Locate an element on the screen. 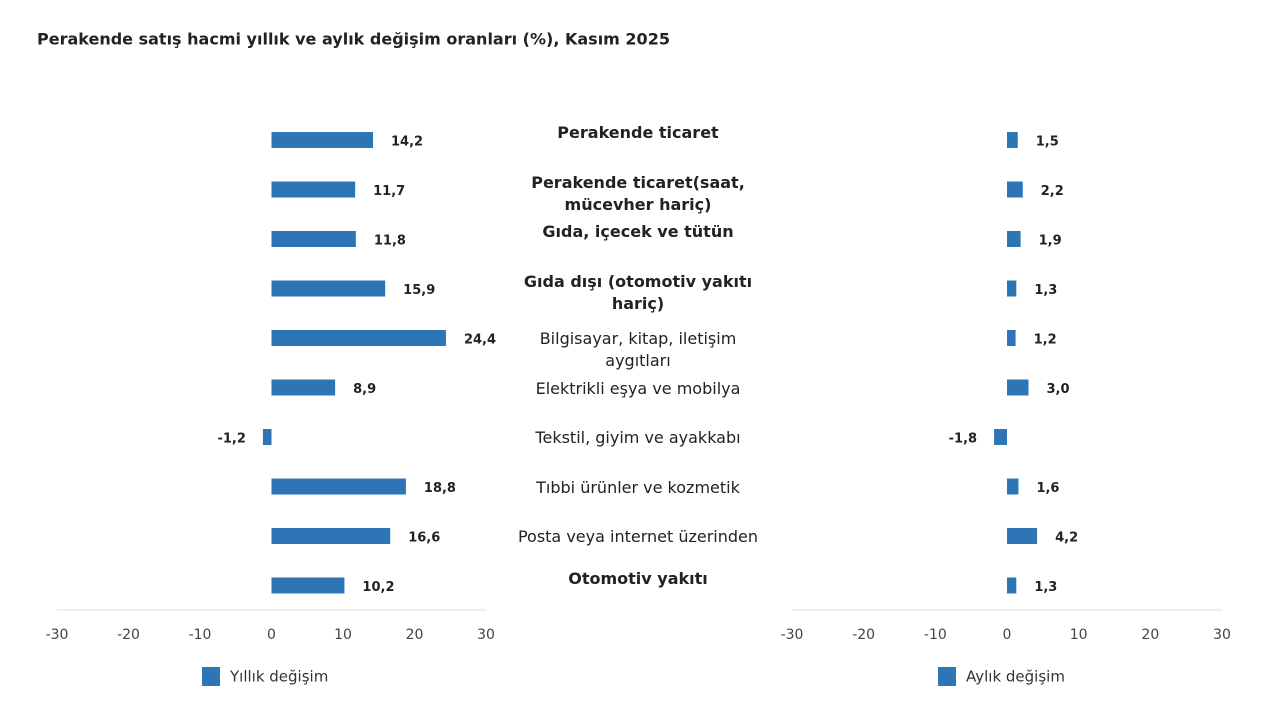 This screenshot has width=1280, height=720. value-label: 24,4 is located at coordinates (480, 340).